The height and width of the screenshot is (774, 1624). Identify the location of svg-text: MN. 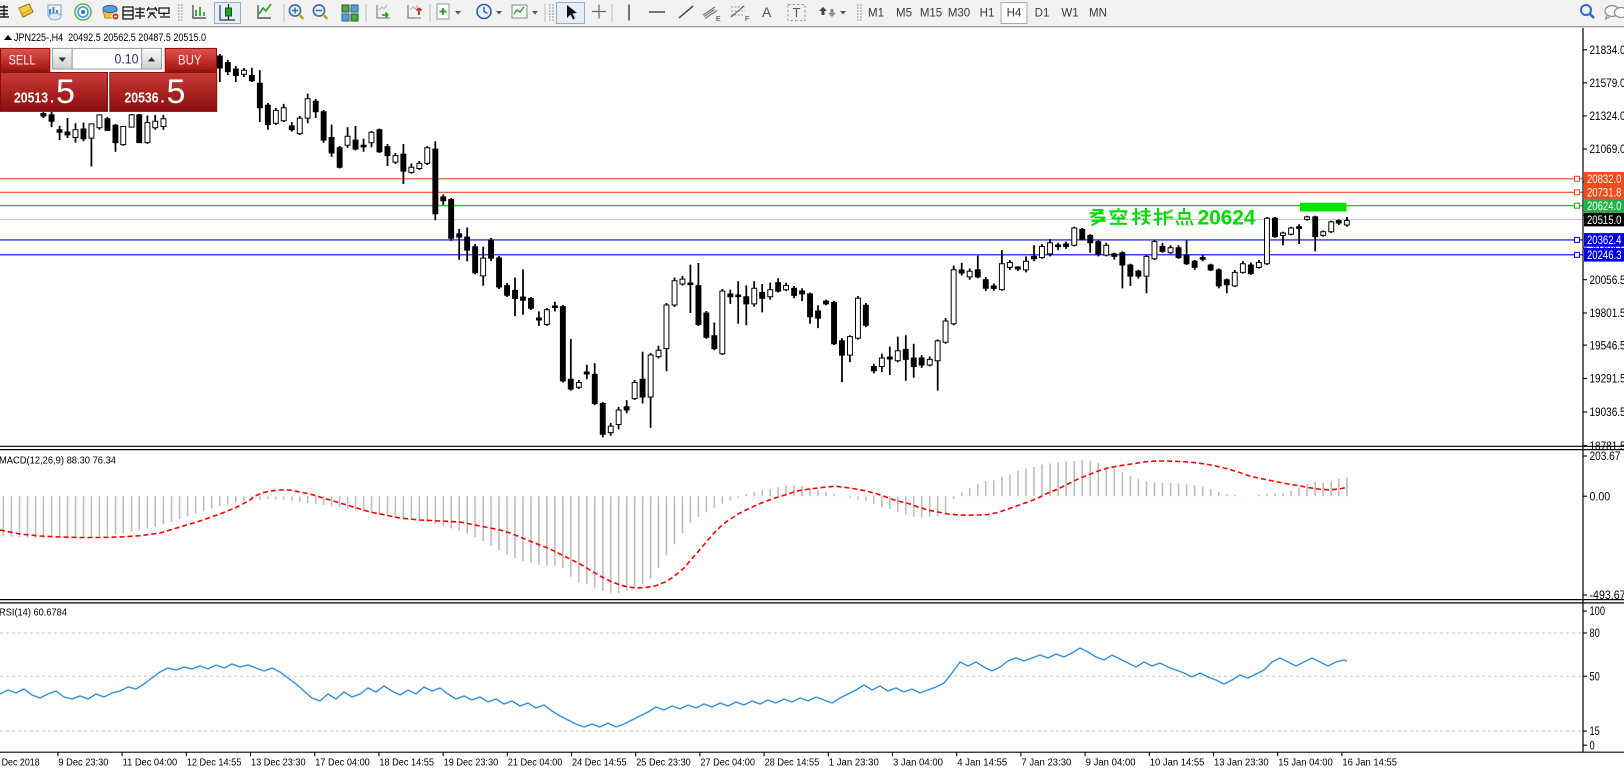
(1098, 14).